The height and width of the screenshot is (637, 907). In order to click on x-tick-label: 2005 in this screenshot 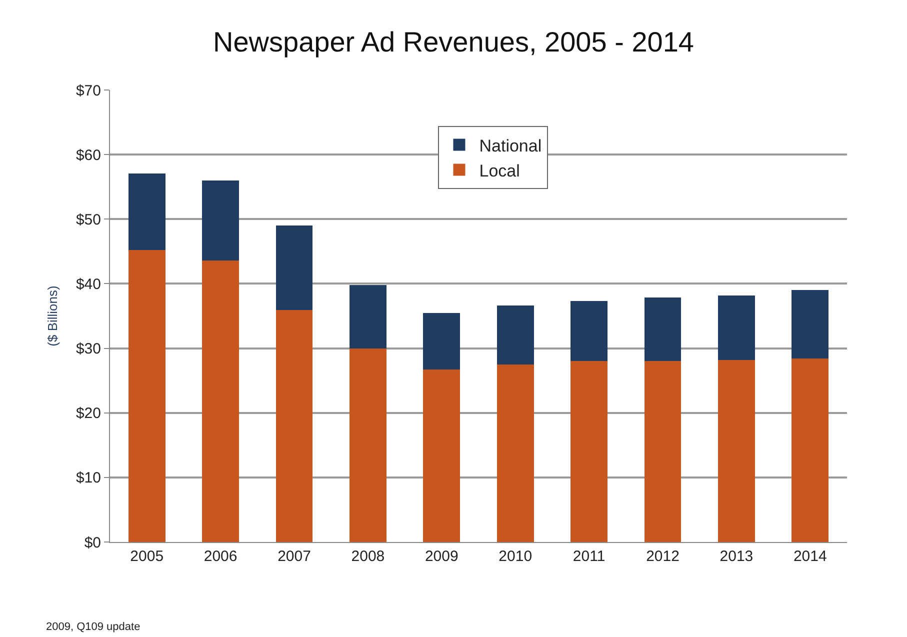, I will do `click(147, 556)`.